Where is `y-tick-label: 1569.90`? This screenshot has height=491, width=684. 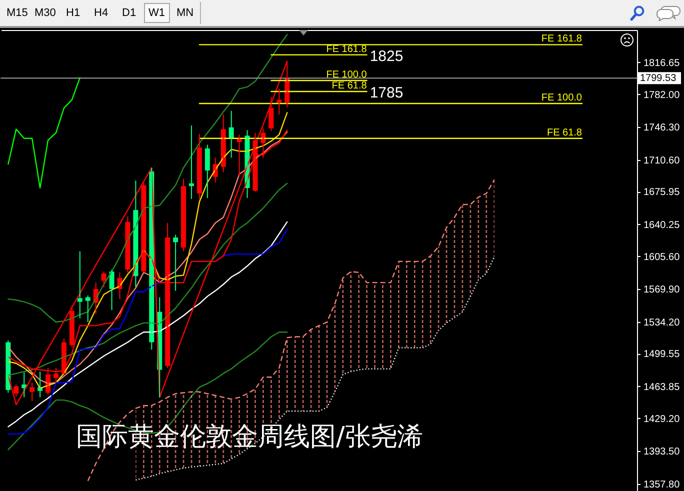
y-tick-label: 1569.90 is located at coordinates (662, 290).